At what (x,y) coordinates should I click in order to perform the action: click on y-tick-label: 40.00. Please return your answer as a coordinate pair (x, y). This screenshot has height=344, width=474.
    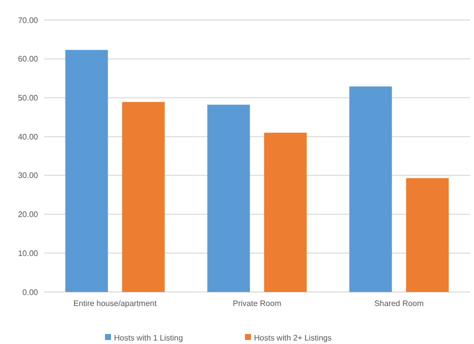
    Looking at the image, I should click on (28, 137).